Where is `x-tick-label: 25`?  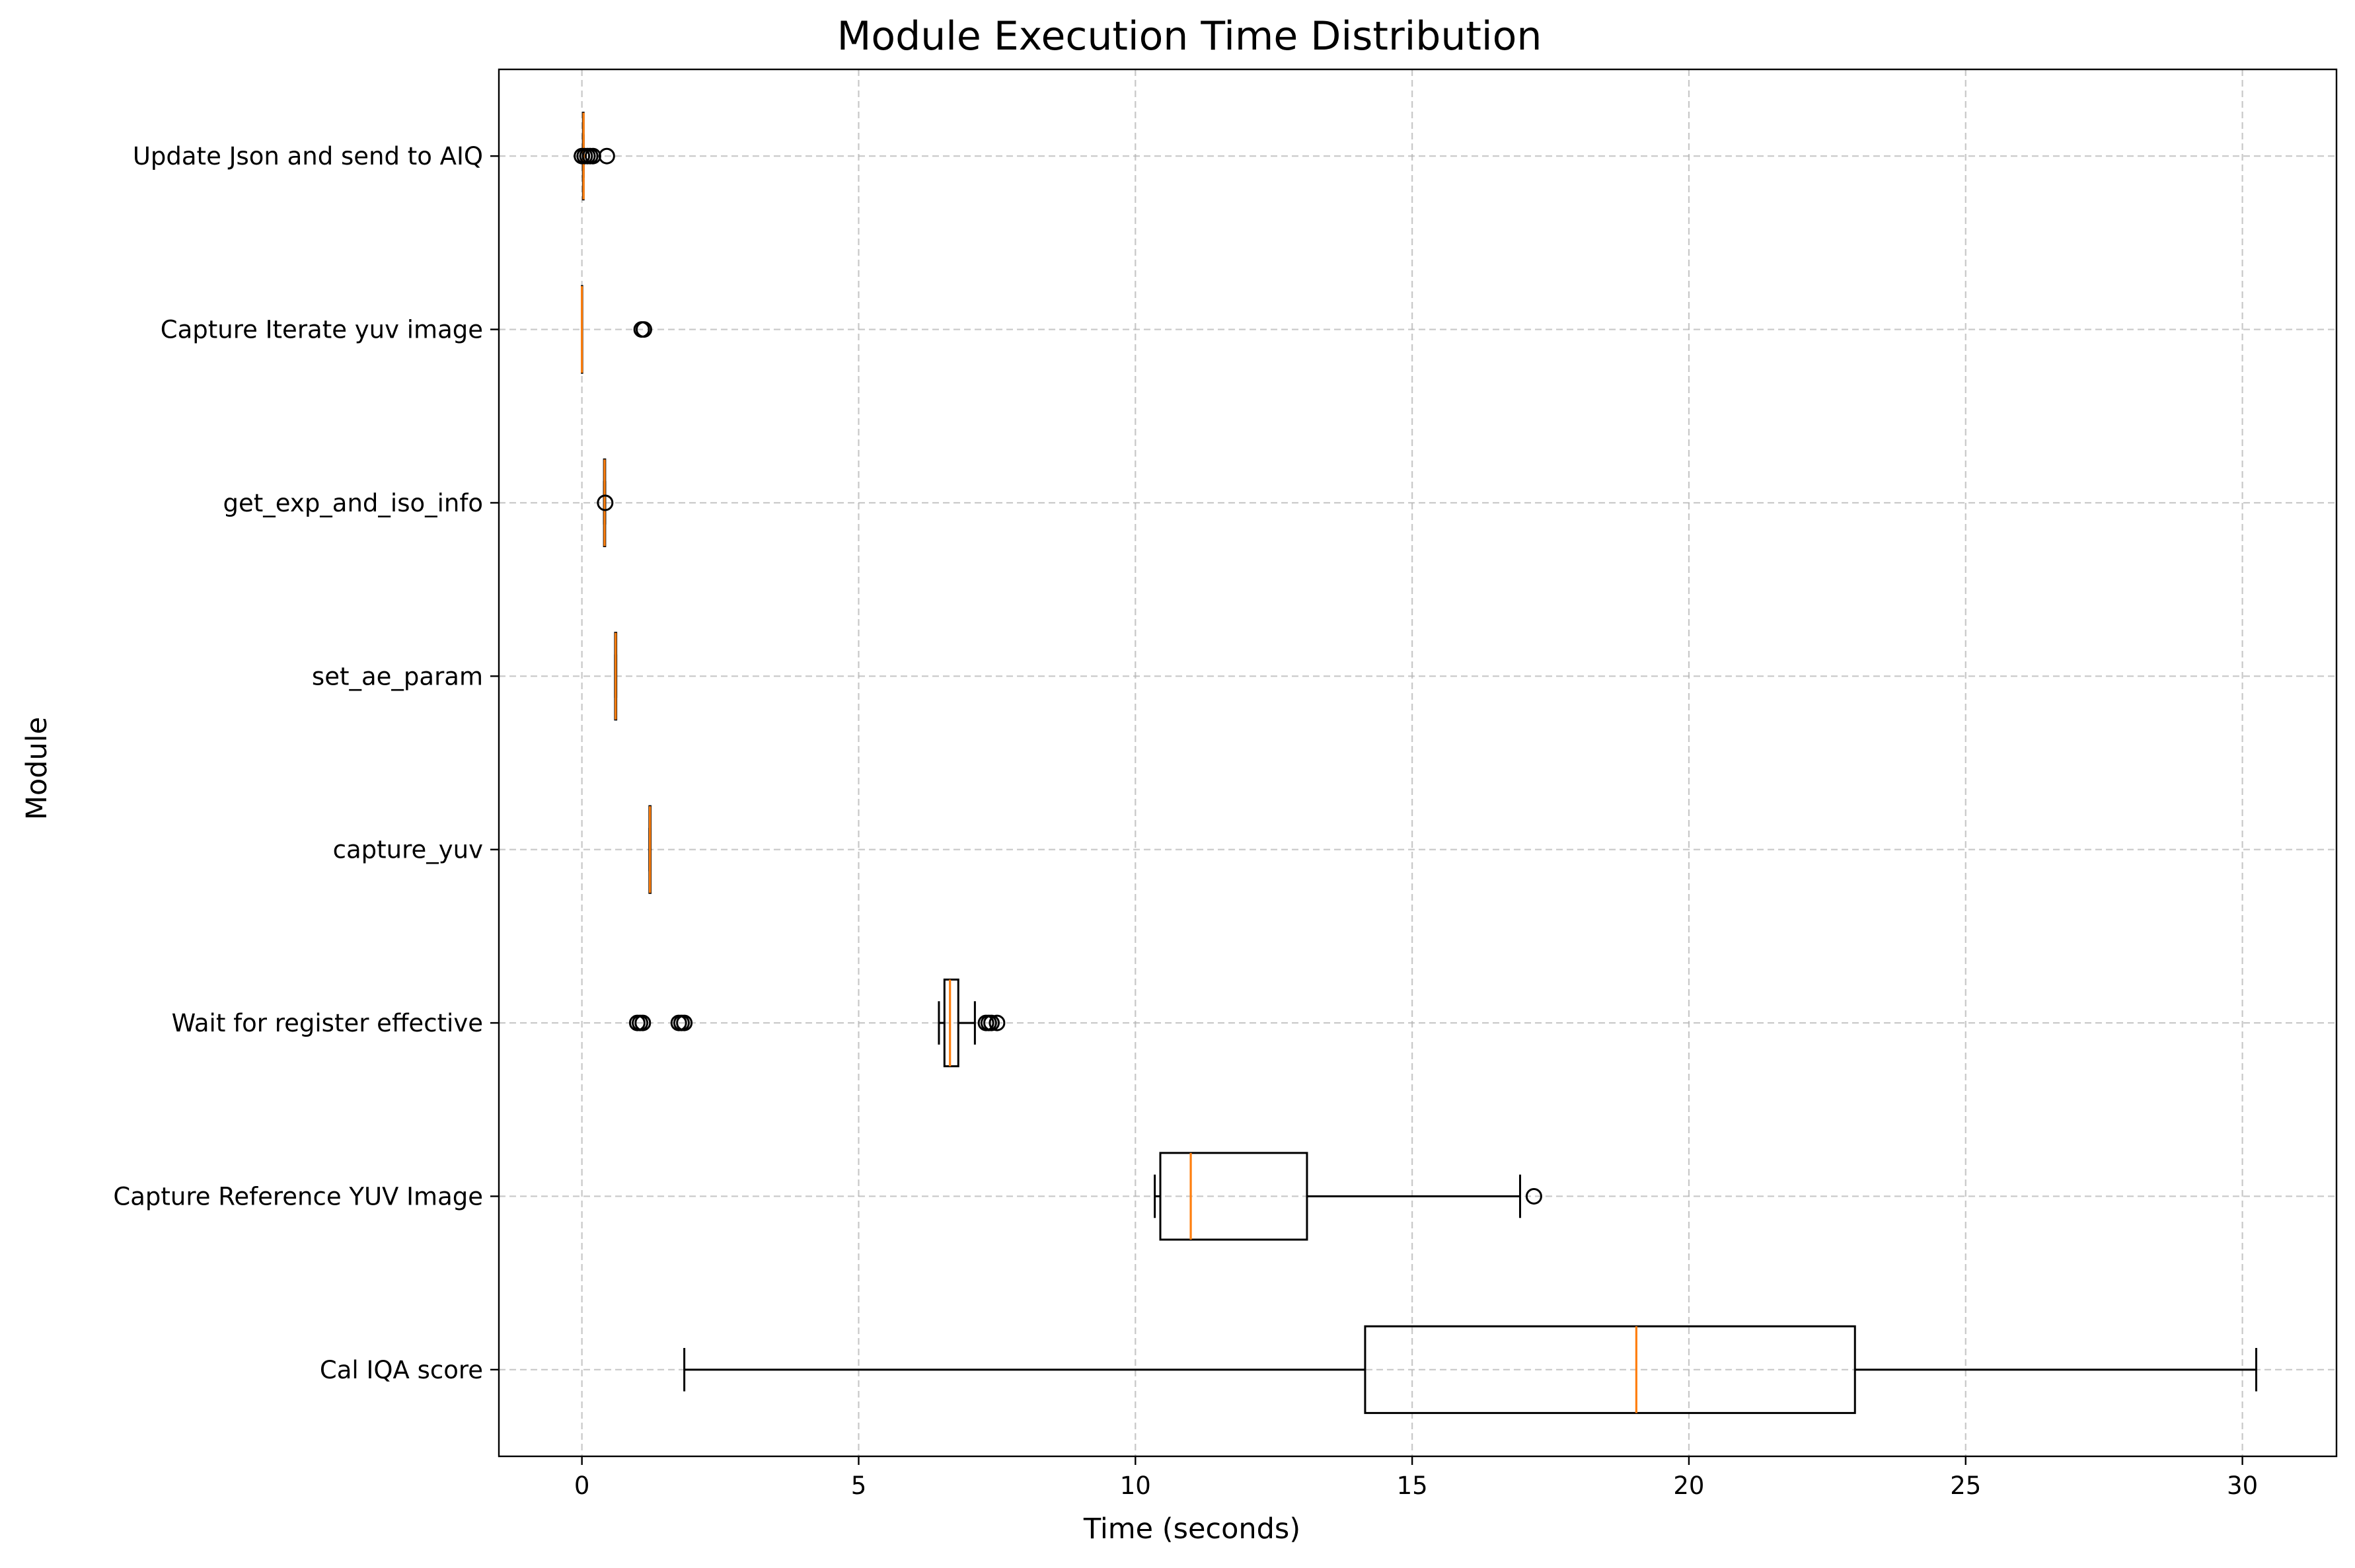 x-tick-label: 25 is located at coordinates (1966, 1486).